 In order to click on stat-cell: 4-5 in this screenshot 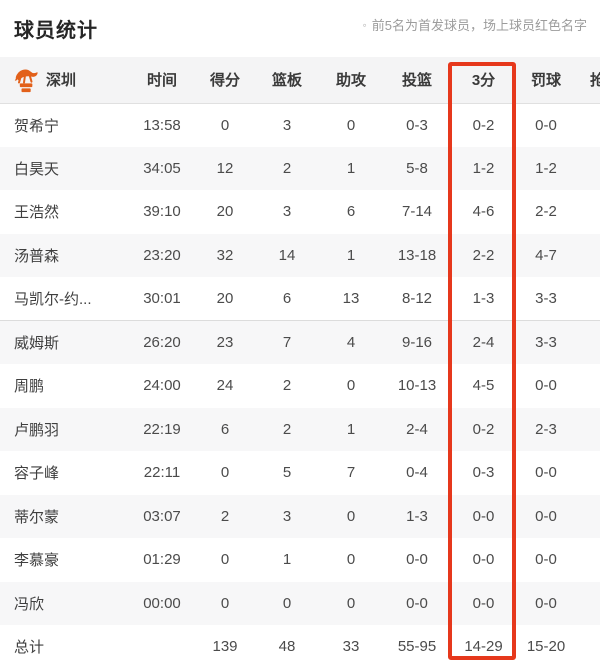, I will do `click(483, 386)`.